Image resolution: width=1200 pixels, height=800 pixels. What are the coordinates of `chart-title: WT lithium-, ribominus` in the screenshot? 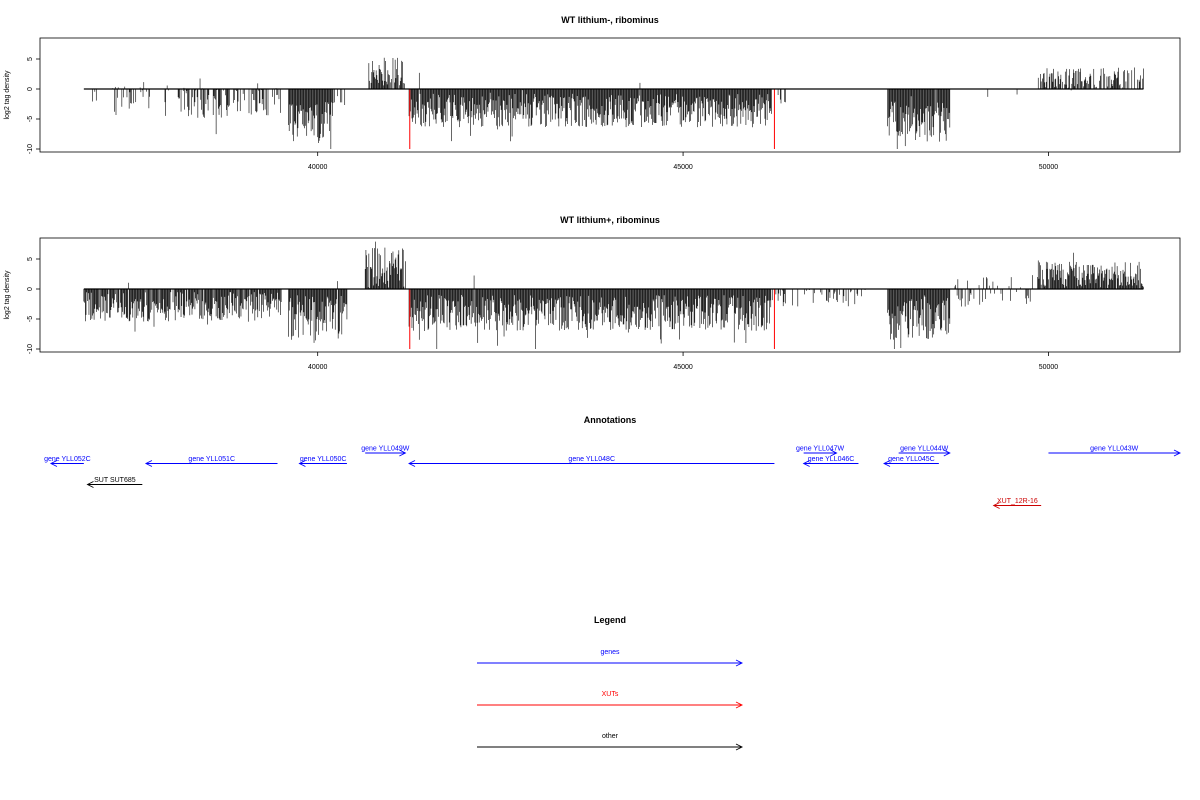 It's located at (610, 20).